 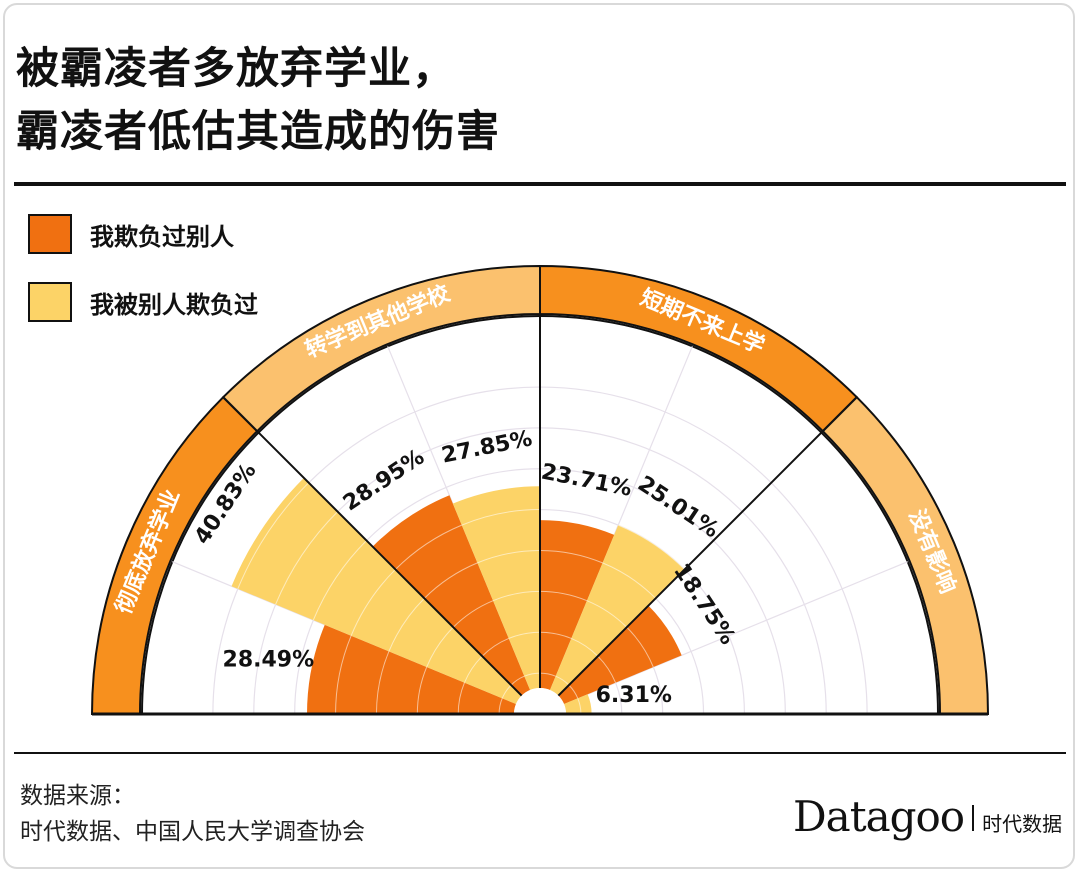 What do you see at coordinates (879, 816) in the screenshot?
I see `brand-name: Datagoo` at bounding box center [879, 816].